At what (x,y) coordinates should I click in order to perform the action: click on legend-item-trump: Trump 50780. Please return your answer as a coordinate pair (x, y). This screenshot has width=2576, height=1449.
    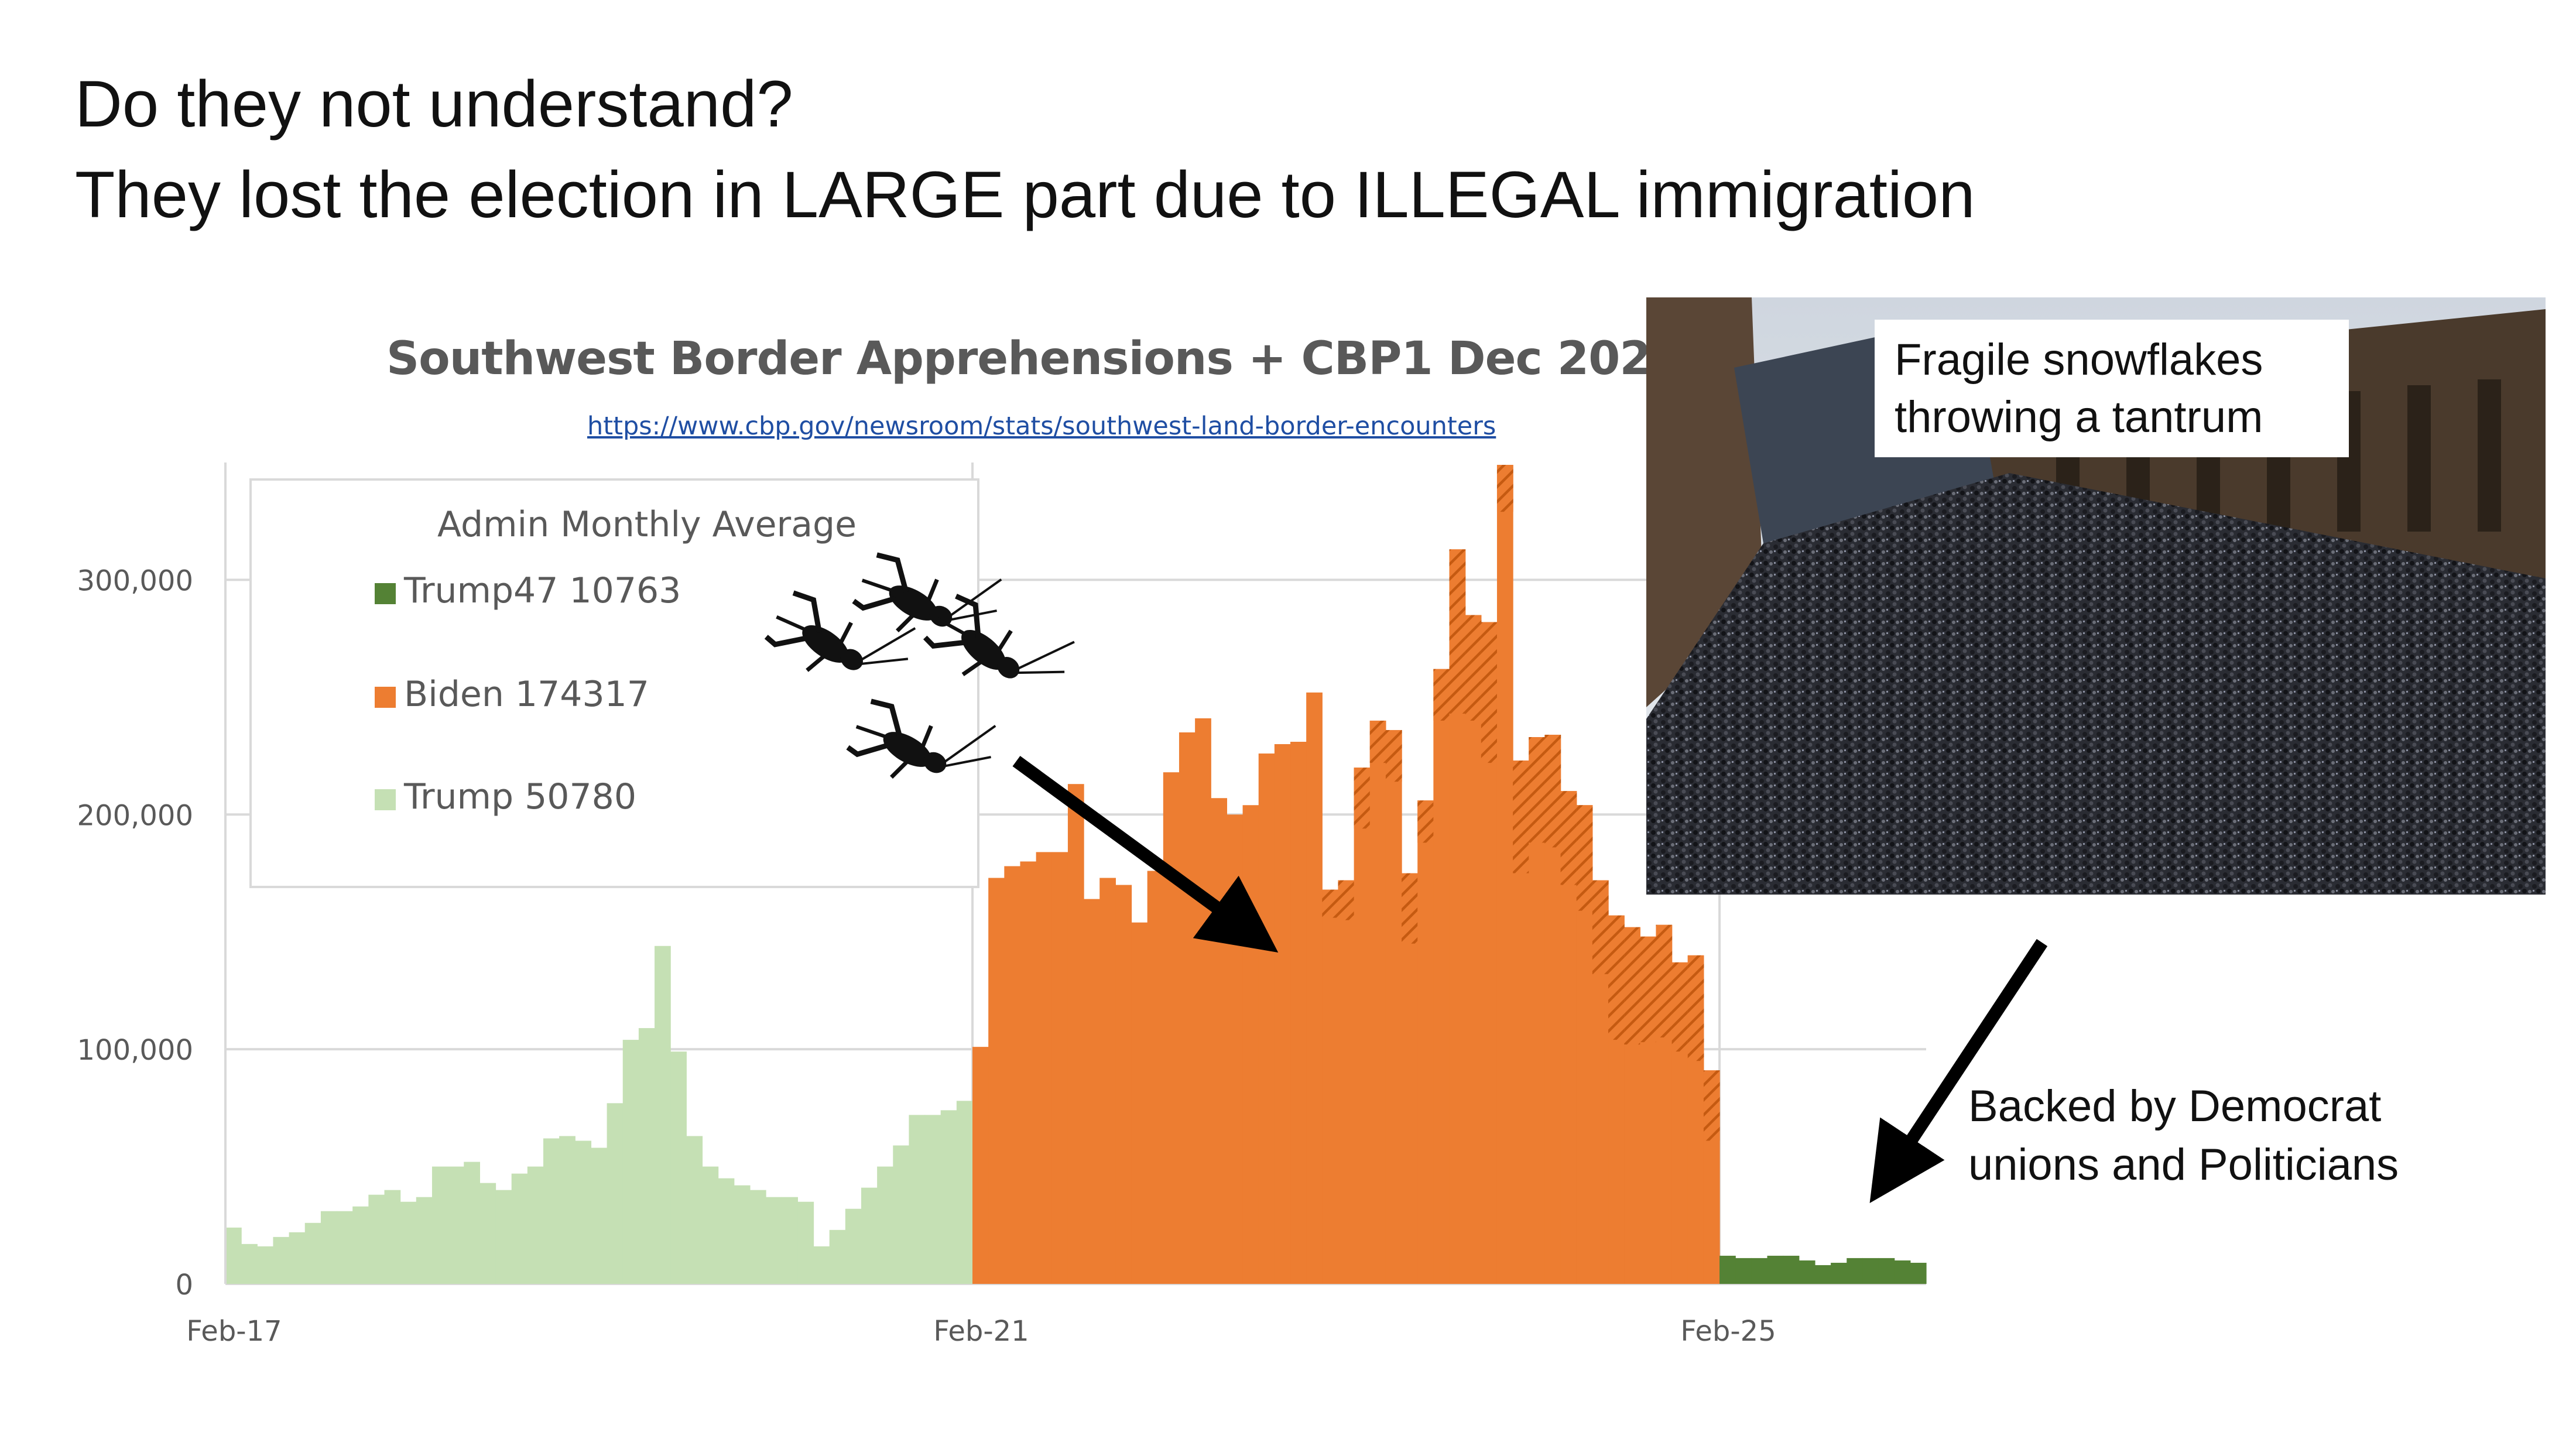
    Looking at the image, I should click on (506, 796).